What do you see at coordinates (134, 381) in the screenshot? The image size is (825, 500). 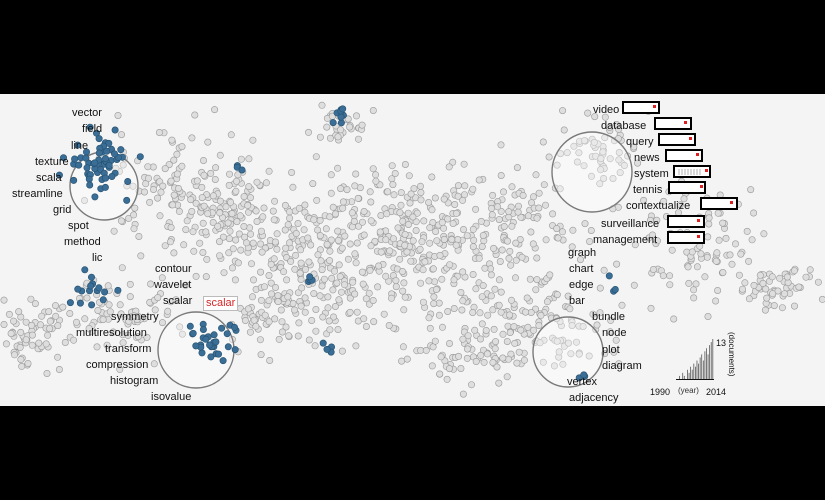 I see `keyword-histogram: histogram` at bounding box center [134, 381].